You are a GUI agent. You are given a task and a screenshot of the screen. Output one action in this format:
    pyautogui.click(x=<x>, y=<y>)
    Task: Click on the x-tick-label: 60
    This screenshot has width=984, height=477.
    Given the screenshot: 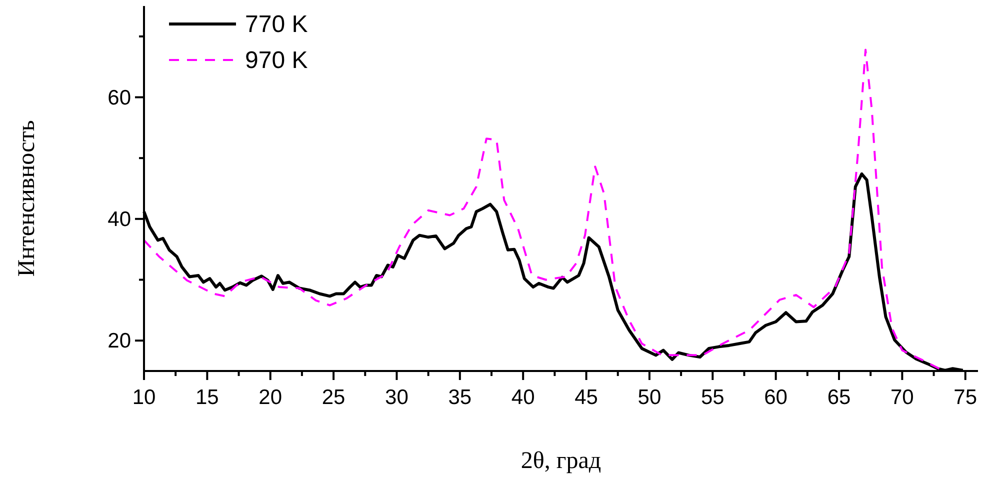 What is the action you would take?
    pyautogui.click(x=776, y=397)
    